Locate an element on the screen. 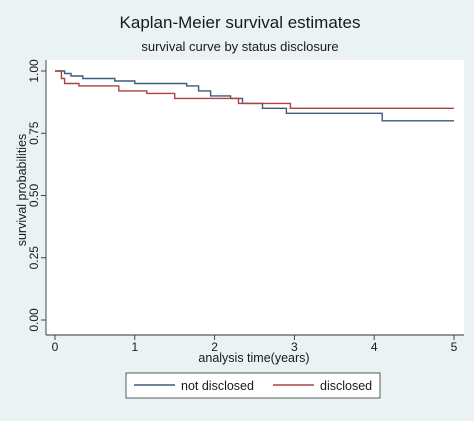  y-tick-label: 0.50 is located at coordinates (34, 195).